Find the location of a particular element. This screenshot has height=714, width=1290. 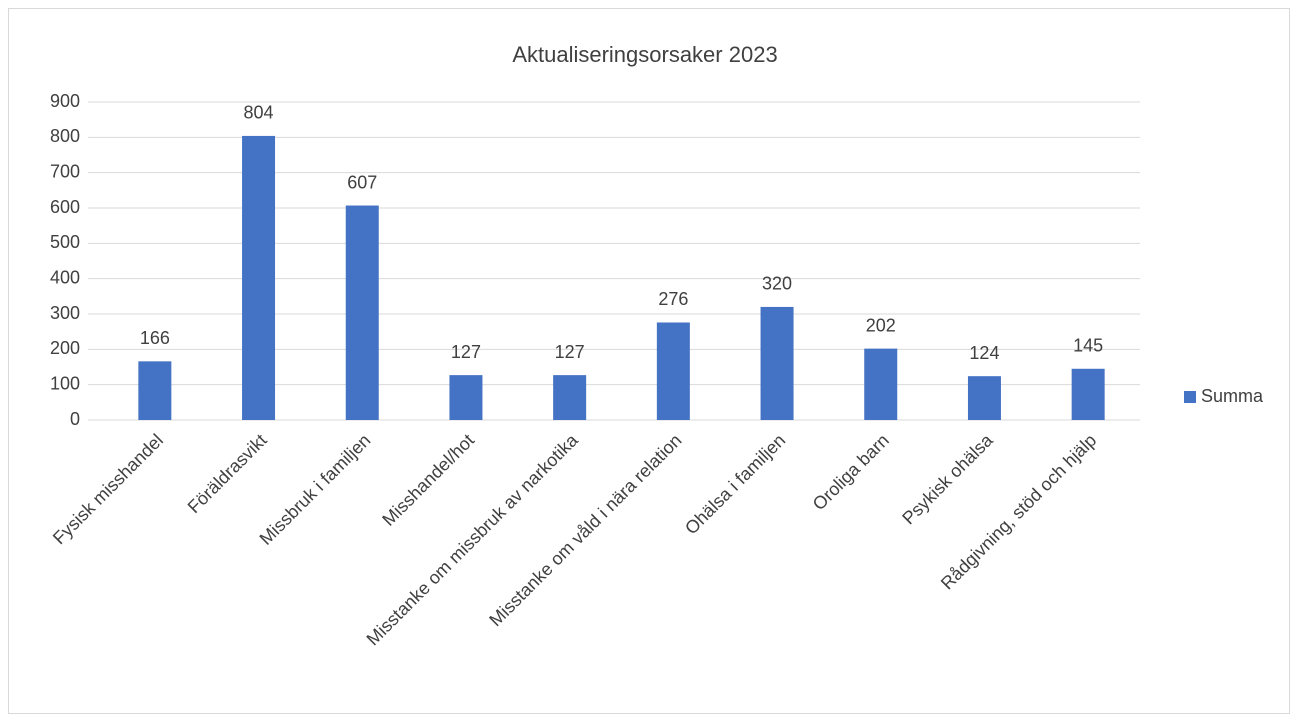

y-tick-label: 0 is located at coordinates (75, 419).